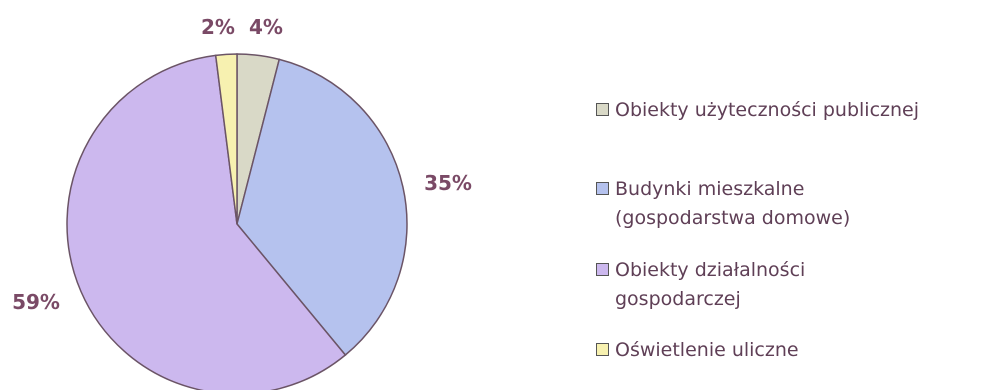  Describe the element at coordinates (226, 139) in the screenshot. I see `pie-slice-street-lighting` at that location.